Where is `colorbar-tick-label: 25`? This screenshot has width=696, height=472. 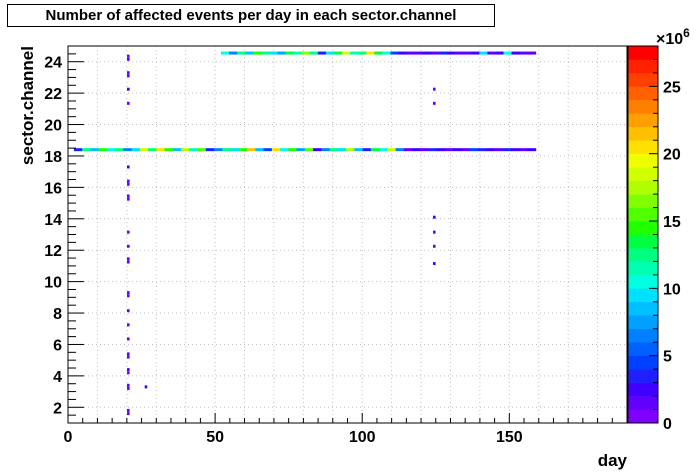 colorbar-tick-label: 25 is located at coordinates (672, 87).